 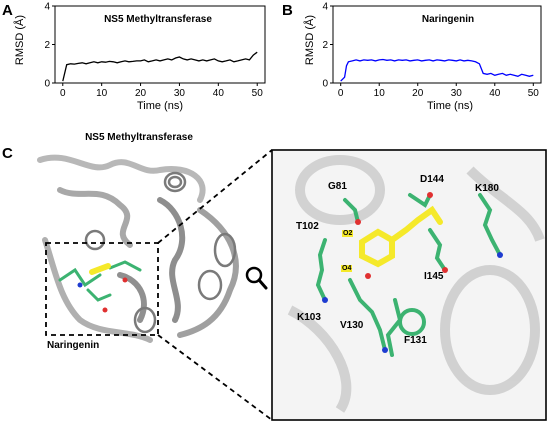 What do you see at coordinates (63, 93) in the screenshot?
I see `chart-a-xtick-label: 0` at bounding box center [63, 93].